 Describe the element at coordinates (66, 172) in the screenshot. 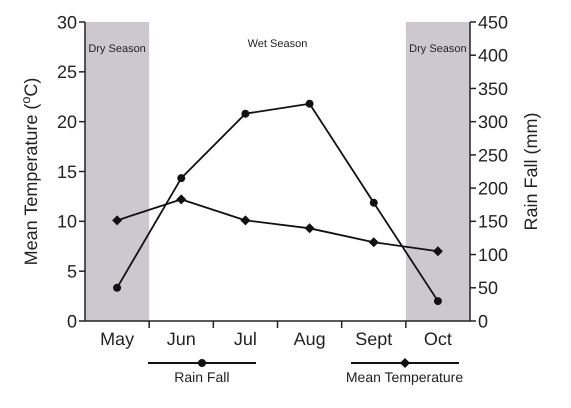

I see `y-tick-label: 15` at that location.